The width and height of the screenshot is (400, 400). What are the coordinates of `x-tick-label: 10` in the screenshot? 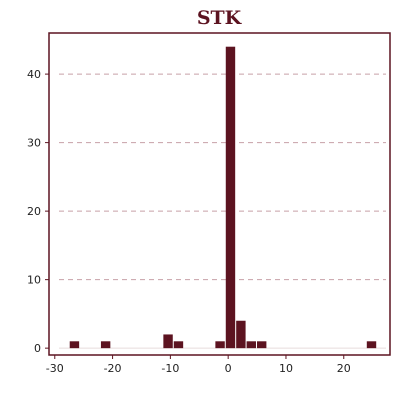 It's located at (286, 368).